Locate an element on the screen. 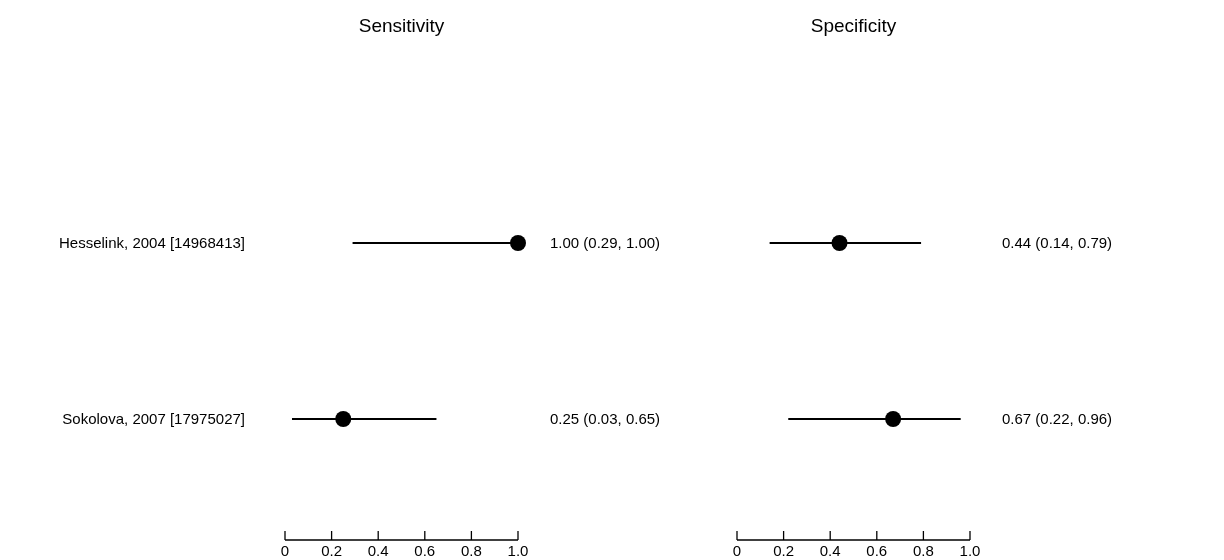 The image size is (1224, 560). y-tick-label: Sokolova, 2007 [17975027] is located at coordinates (153, 418).